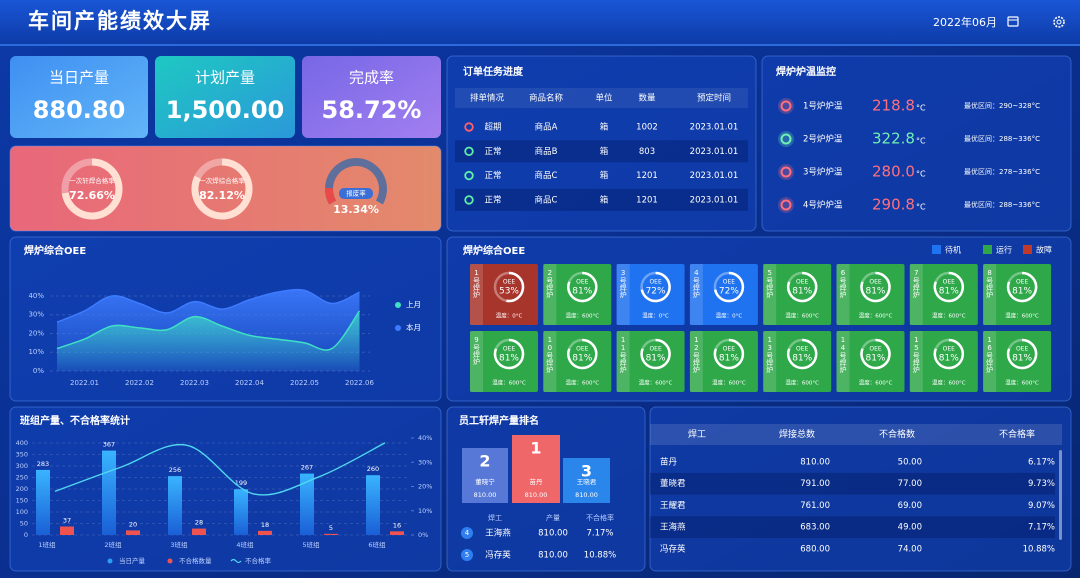 The height and width of the screenshot is (578, 1080). Describe the element at coordinates (647, 128) in the screenshot. I see `table-cell: 1002` at that location.